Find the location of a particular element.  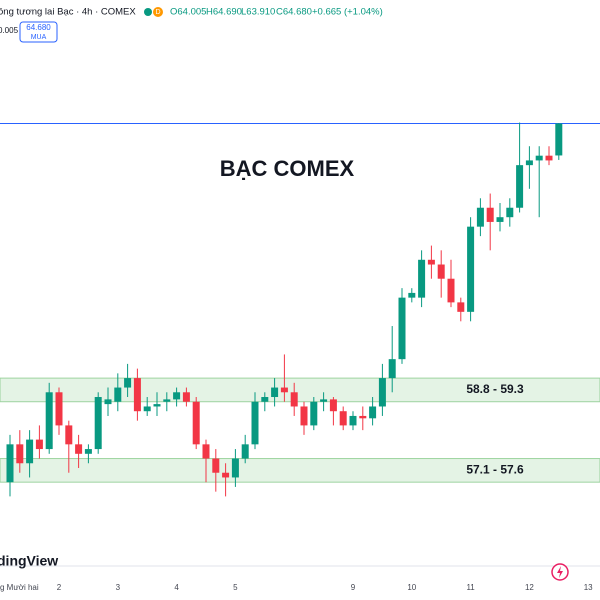

price-box is located at coordinates (38, 32).